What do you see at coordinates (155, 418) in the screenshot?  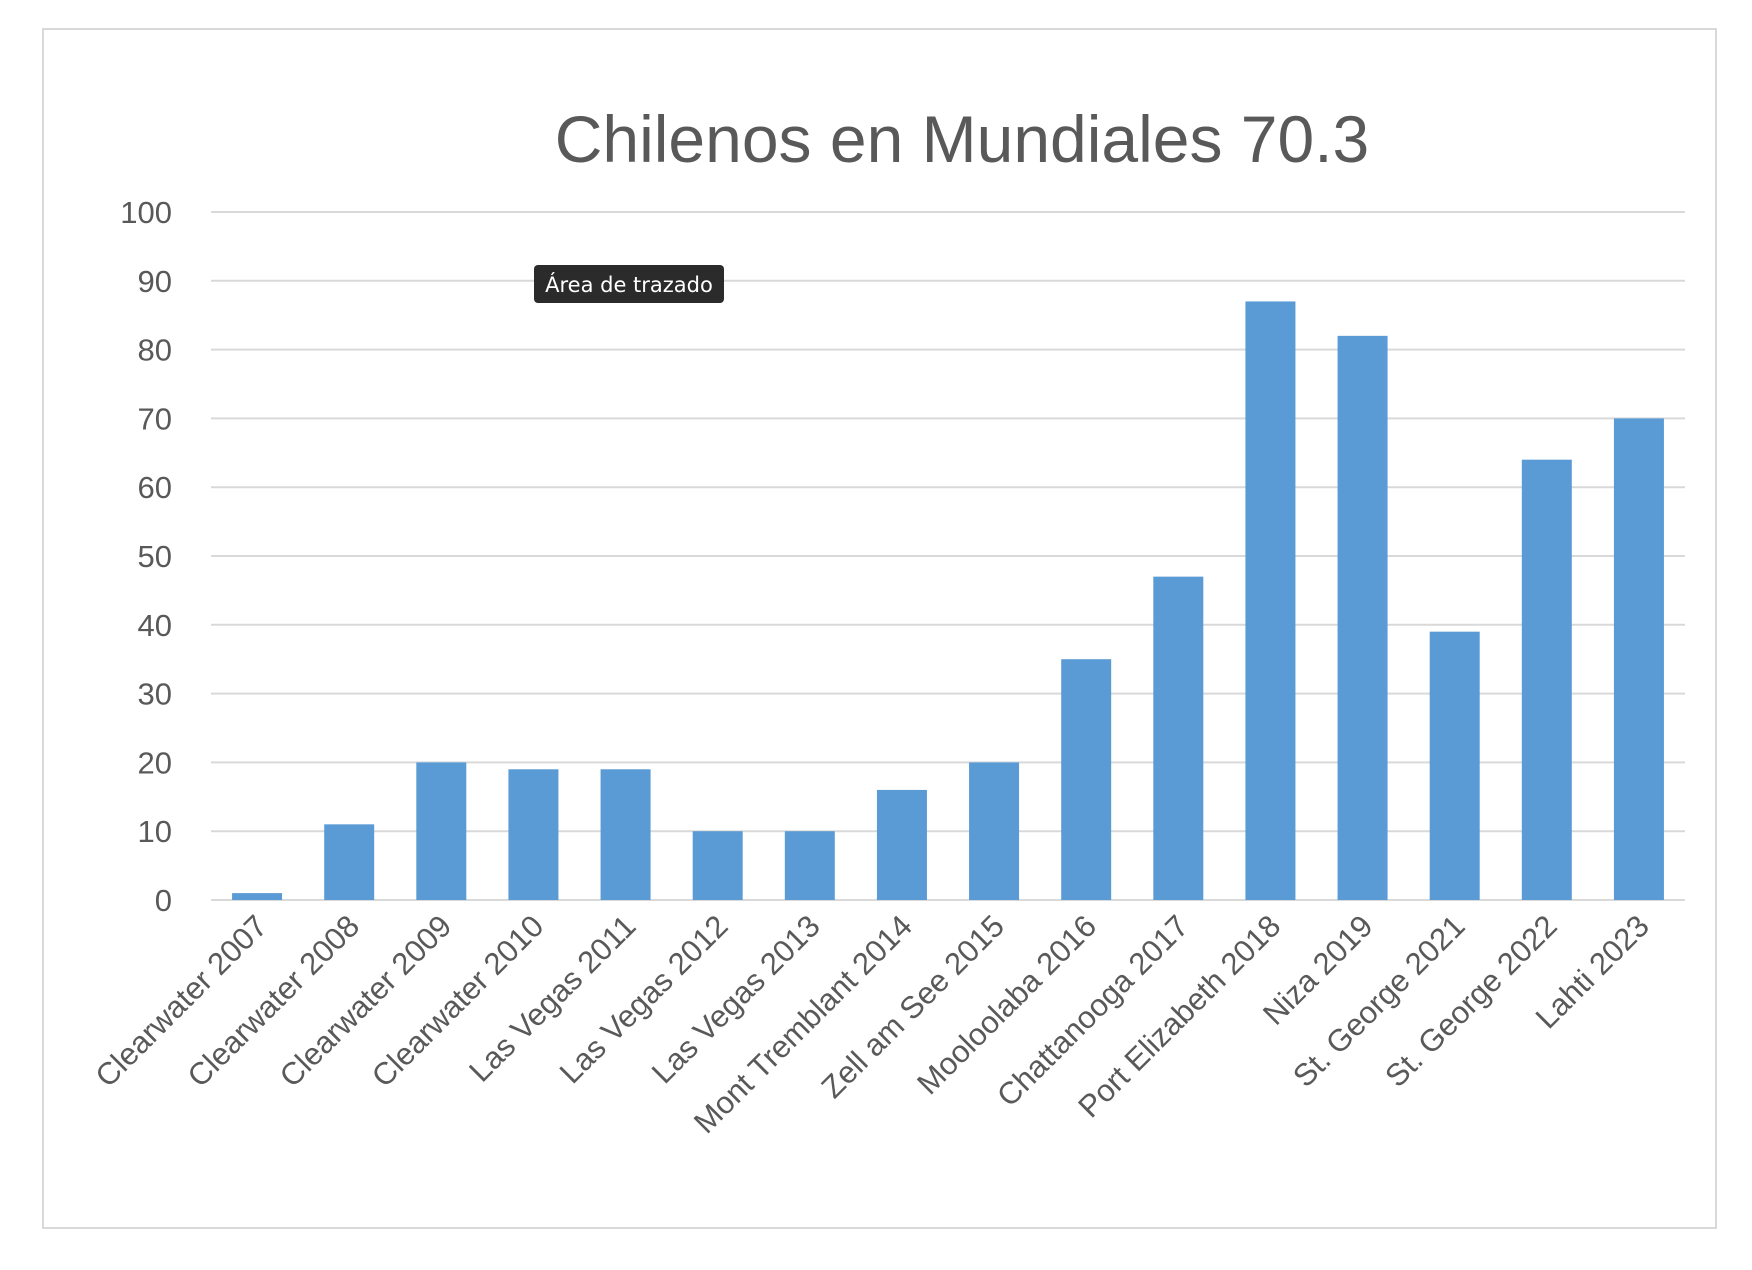 I see `y-tick-label: 70` at bounding box center [155, 418].